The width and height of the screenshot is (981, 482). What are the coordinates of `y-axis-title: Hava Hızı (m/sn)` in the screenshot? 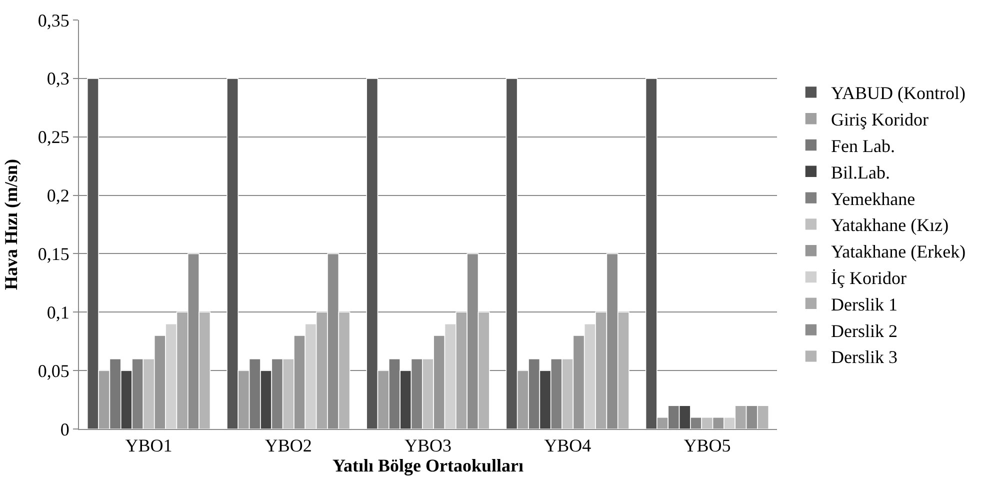 It's located at (11, 224).